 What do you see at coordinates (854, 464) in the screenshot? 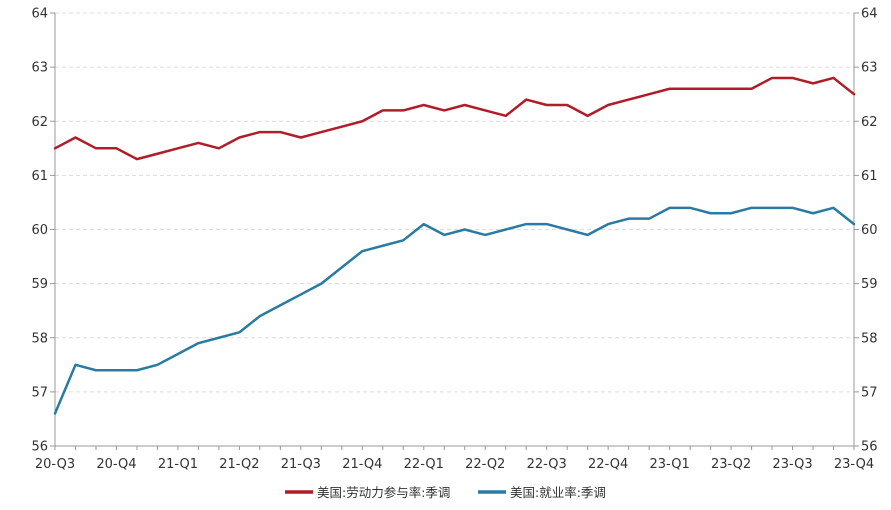
I see `x-tick-label: 23-Q4` at bounding box center [854, 464].